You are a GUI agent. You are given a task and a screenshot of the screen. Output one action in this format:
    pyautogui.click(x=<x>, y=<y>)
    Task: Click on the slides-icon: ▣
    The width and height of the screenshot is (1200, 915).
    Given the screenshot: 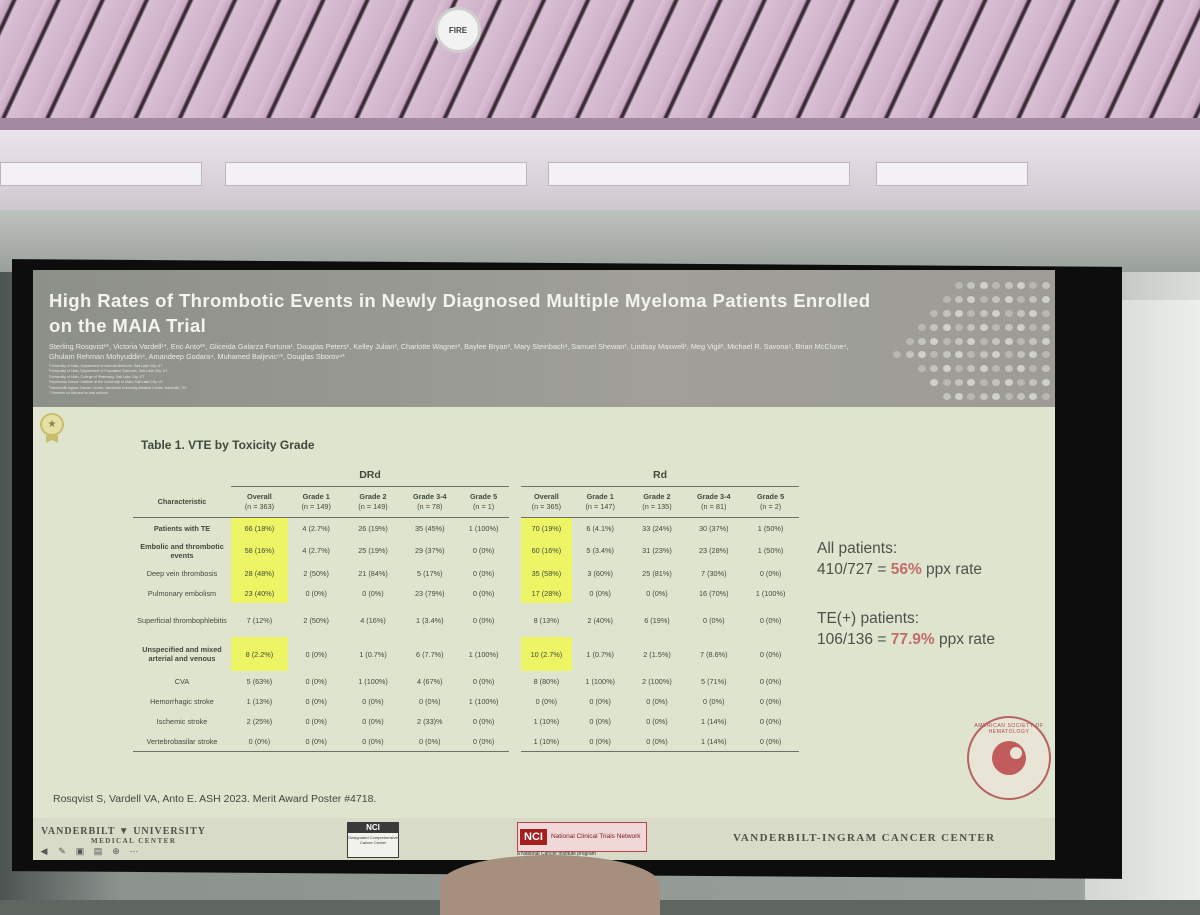 What is the action you would take?
    pyautogui.click(x=80, y=850)
    